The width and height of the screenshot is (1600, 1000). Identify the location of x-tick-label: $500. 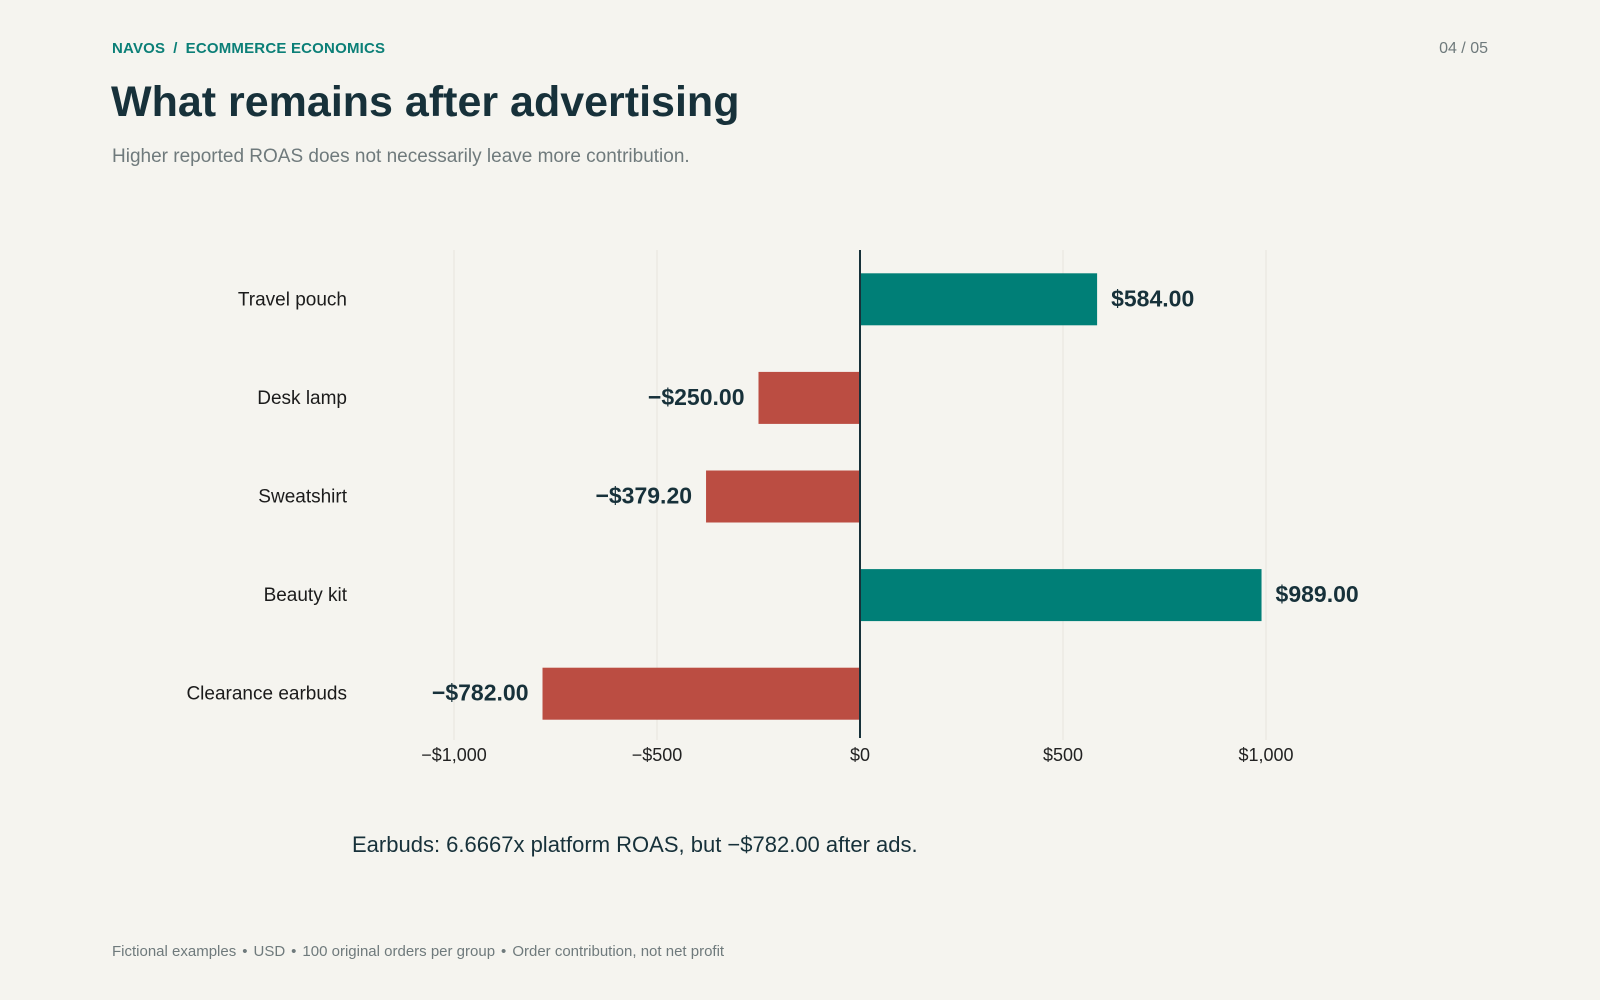
(1063, 755).